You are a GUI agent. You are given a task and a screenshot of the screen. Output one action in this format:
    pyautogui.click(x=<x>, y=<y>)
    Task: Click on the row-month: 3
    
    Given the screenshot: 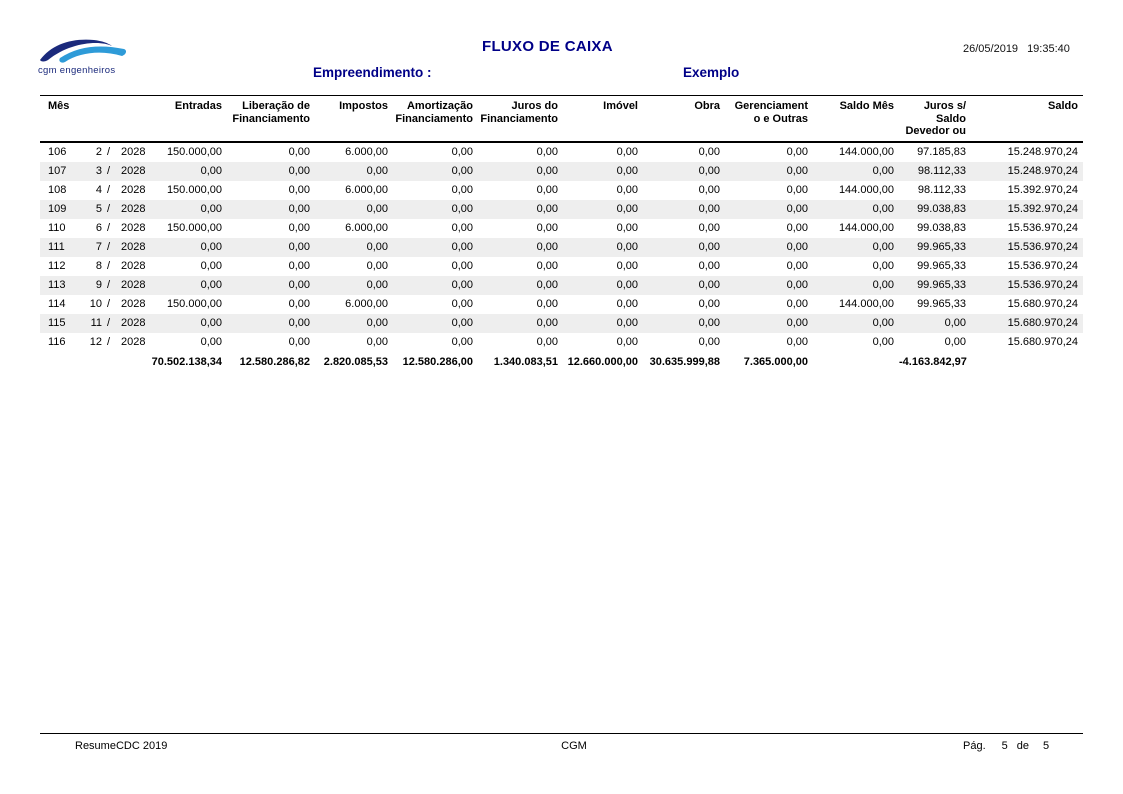 What is the action you would take?
    pyautogui.click(x=98, y=171)
    